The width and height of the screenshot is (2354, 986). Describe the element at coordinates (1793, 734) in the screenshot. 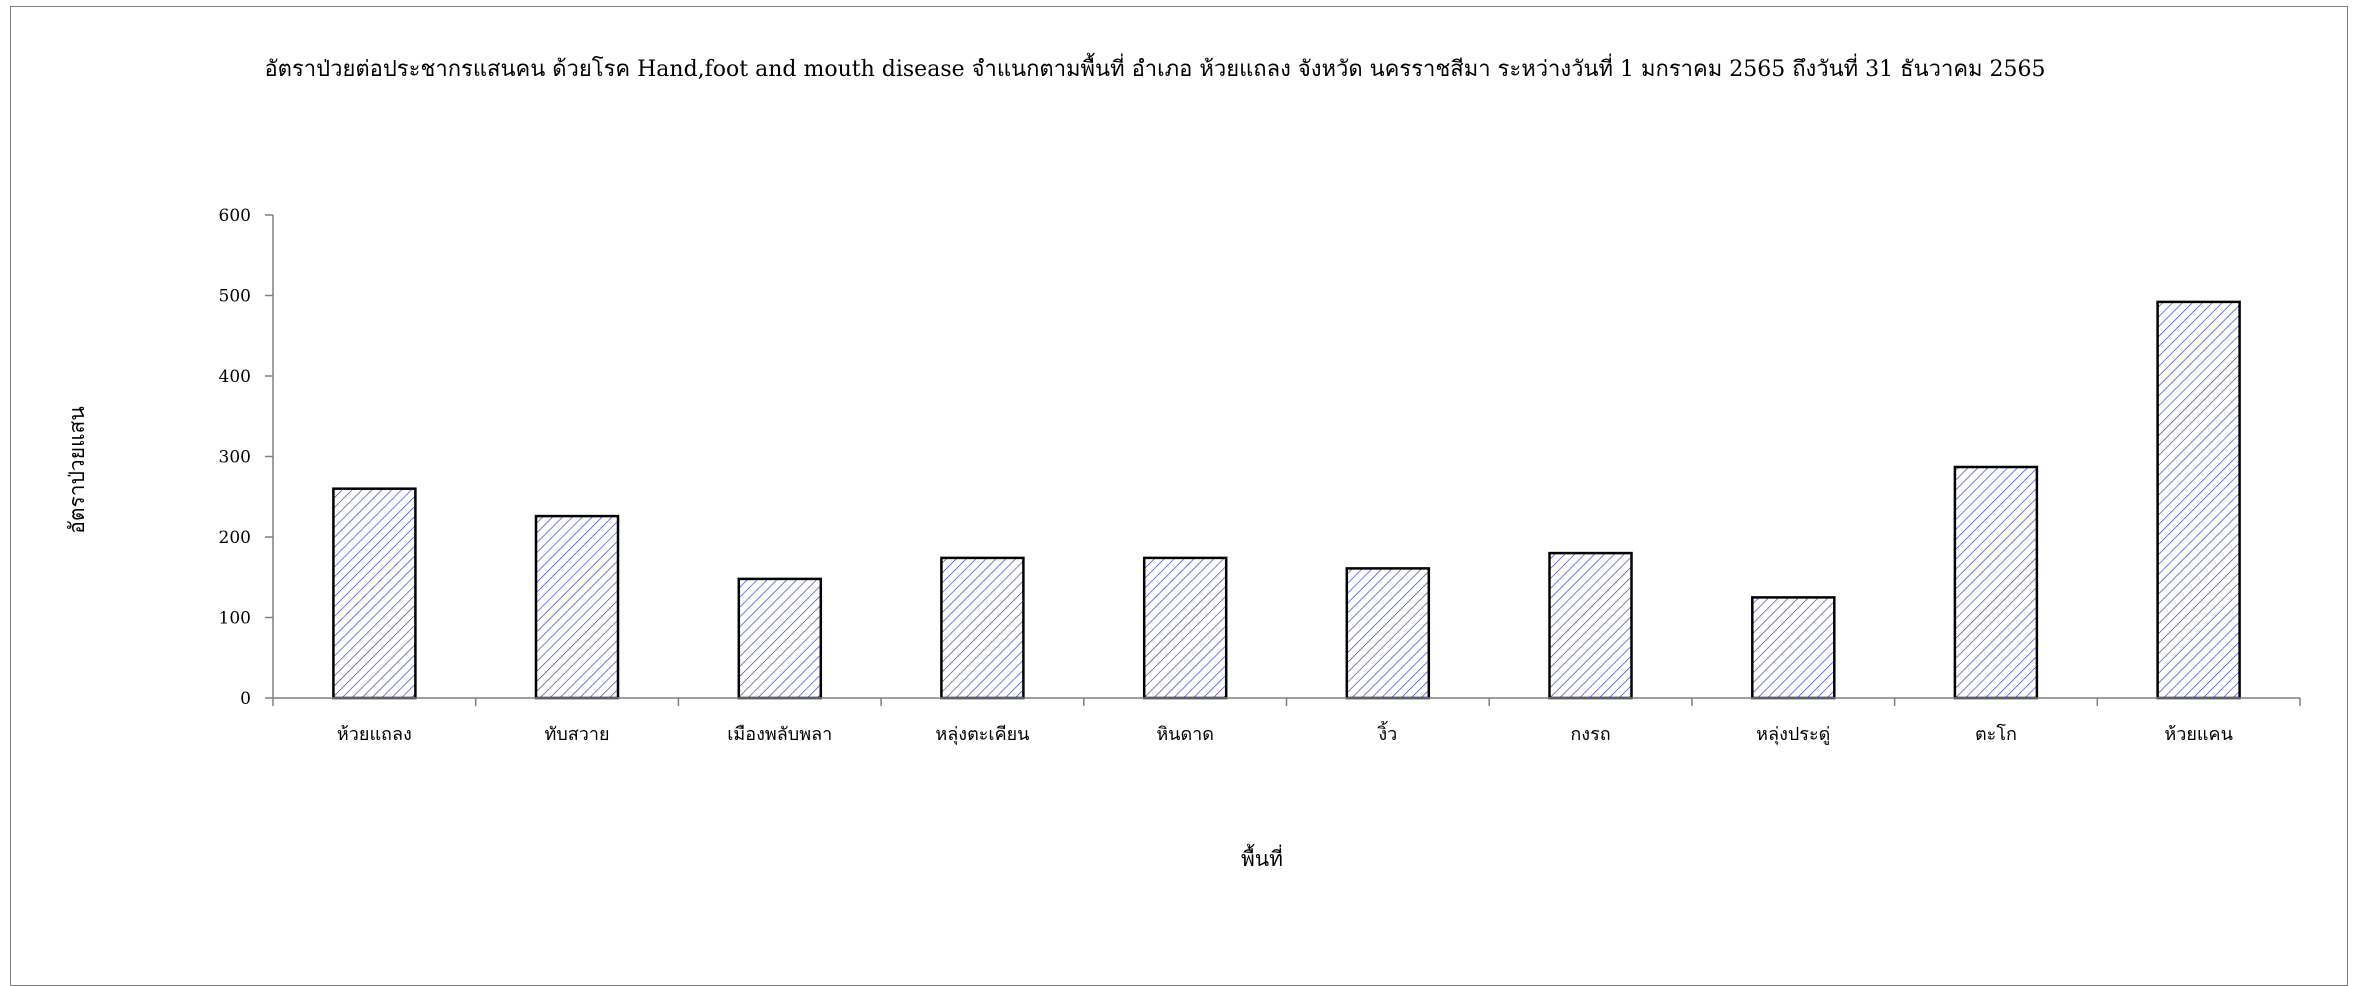

I see `x-tick-label-7: หลุ่งประดู่` at that location.